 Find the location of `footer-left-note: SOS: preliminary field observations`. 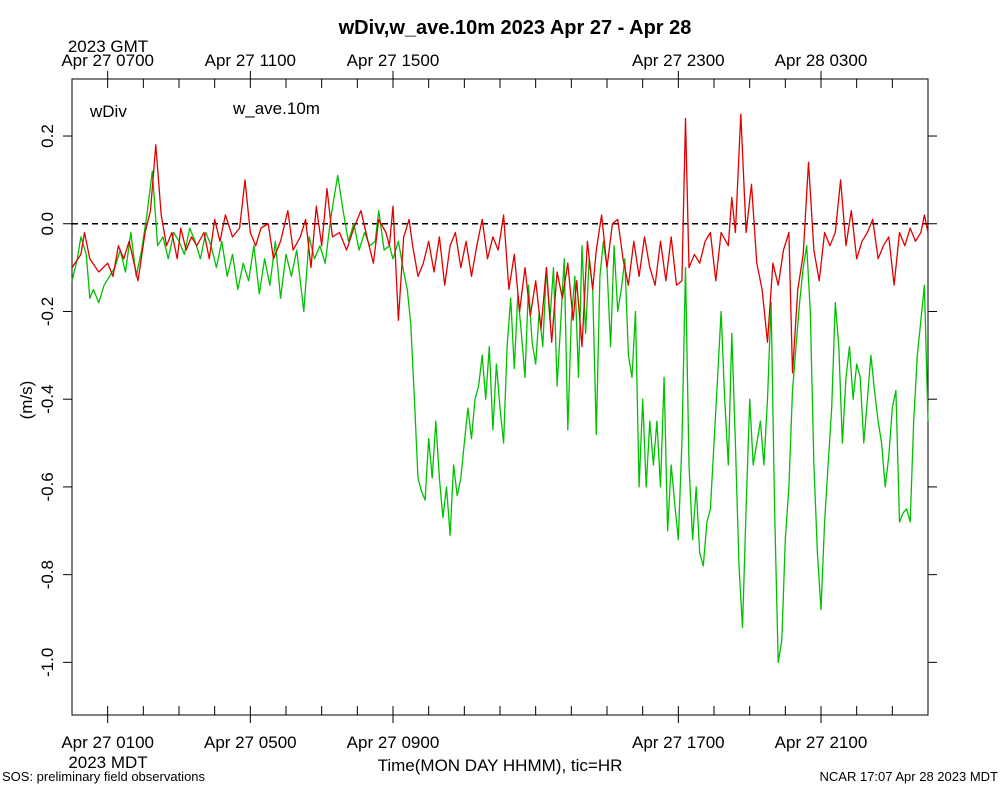

footer-left-note: SOS: preliminary field observations is located at coordinates (104, 776).